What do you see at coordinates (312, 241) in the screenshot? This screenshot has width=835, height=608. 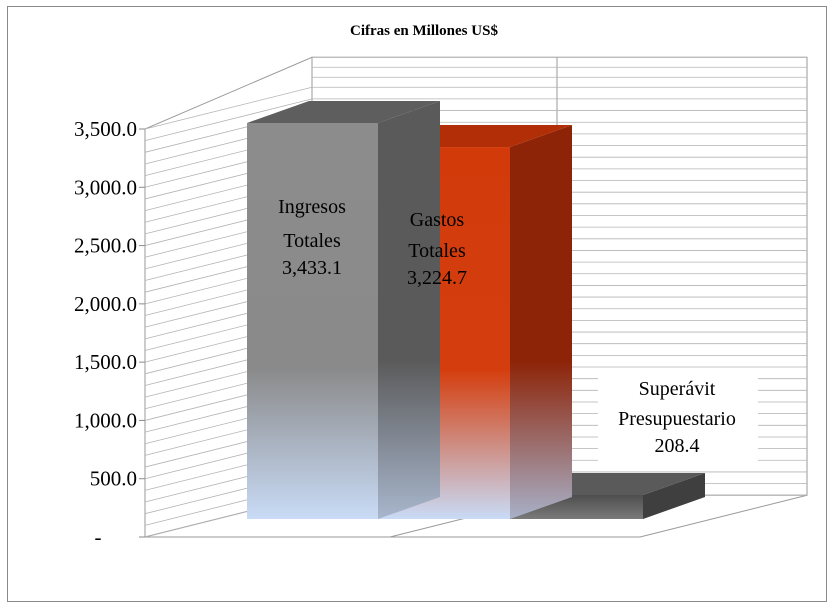 I see `label-ingresos: Totales` at bounding box center [312, 241].